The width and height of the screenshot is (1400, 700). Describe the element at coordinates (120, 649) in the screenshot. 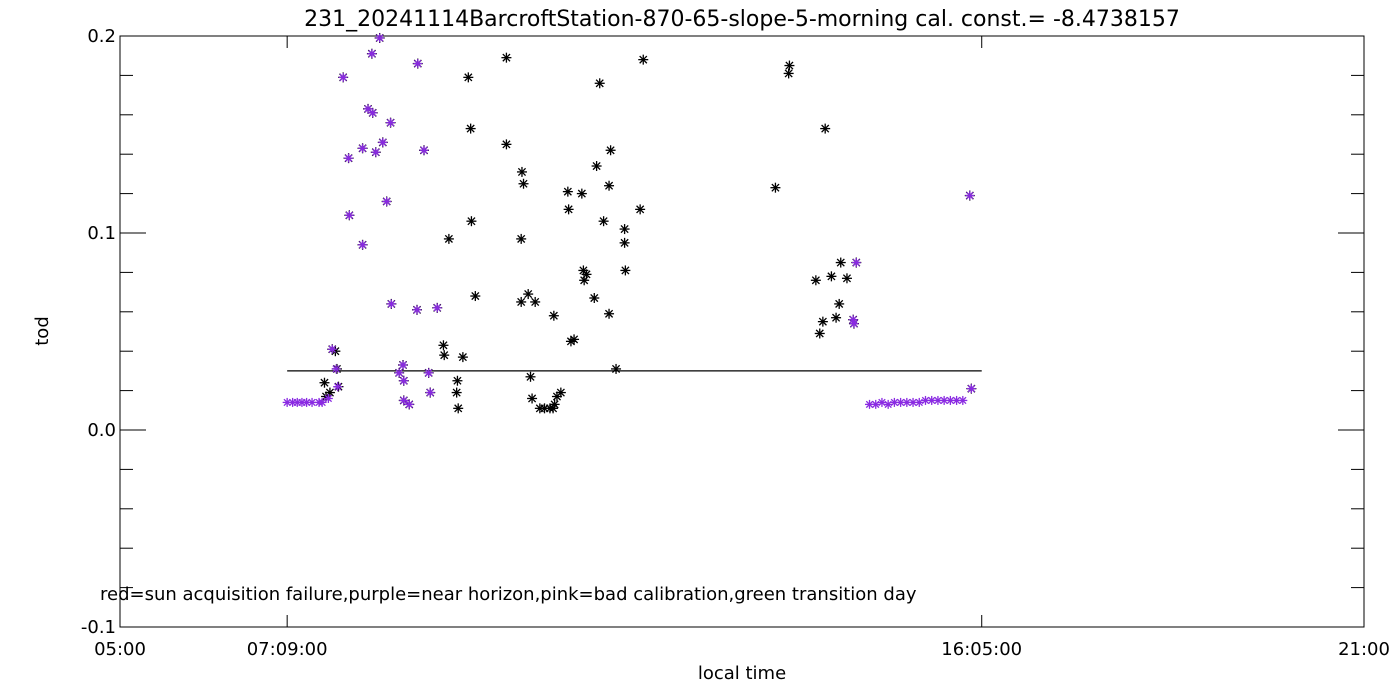

I see `x-tick-label: 05:00` at that location.